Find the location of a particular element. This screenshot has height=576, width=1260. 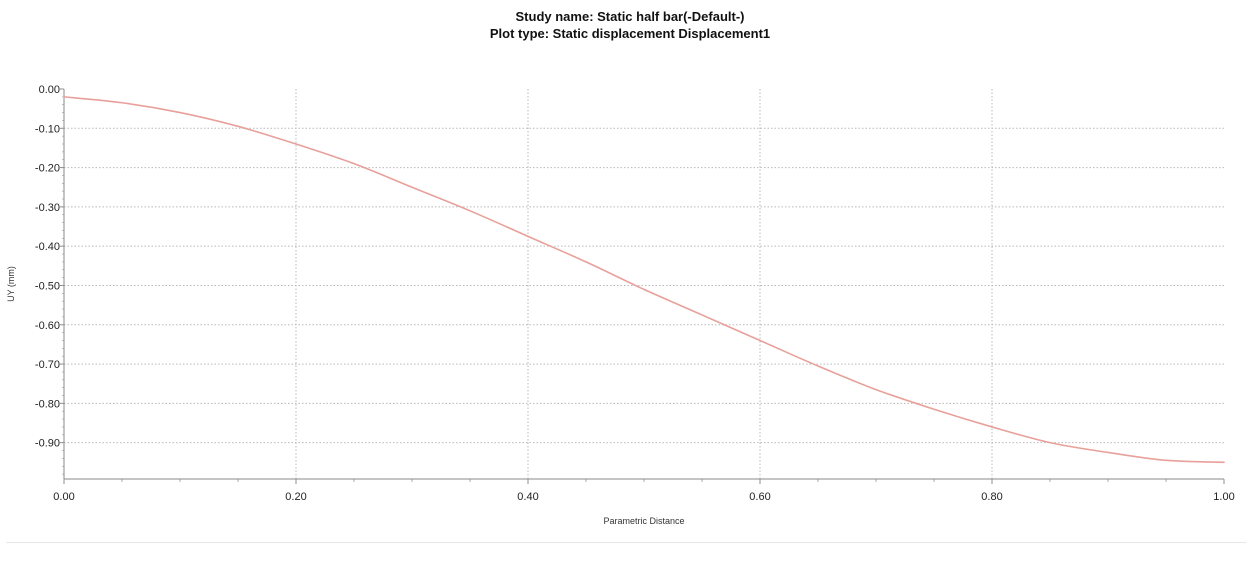

y-tick-label: -0.10 is located at coordinates (47, 129).